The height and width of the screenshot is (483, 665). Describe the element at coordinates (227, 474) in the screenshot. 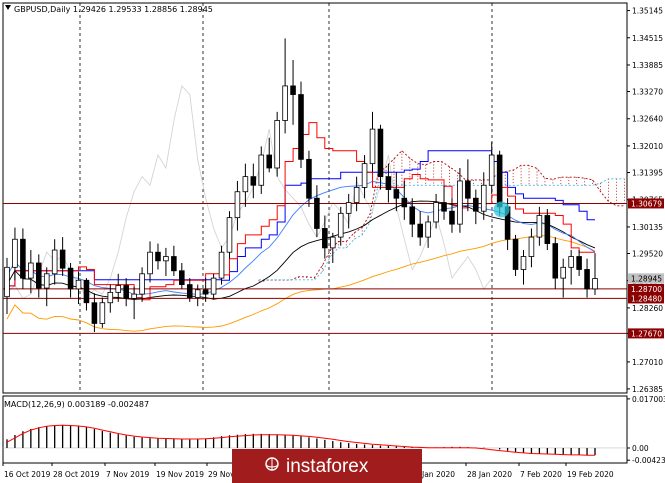

I see `time-tick-label: 29 Nov 20` at that location.